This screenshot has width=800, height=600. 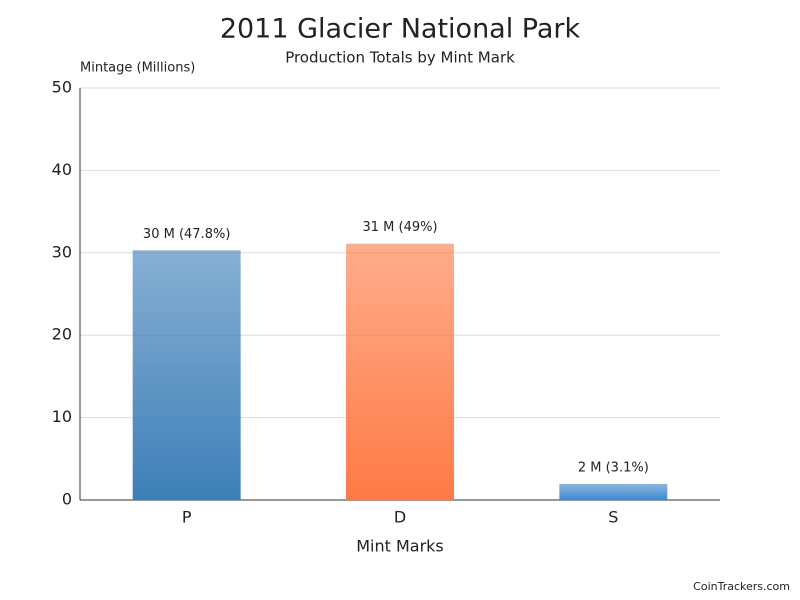 I want to click on footer: CoinTrackers.com, so click(x=741, y=586).